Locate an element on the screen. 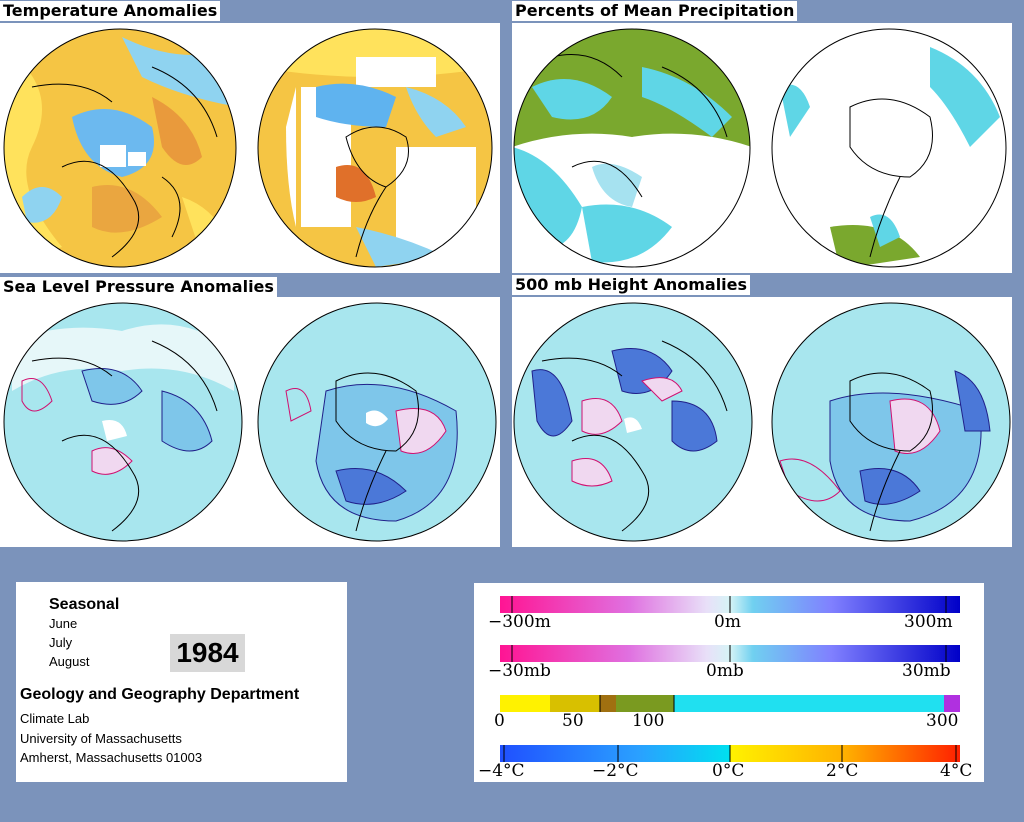  pressure-panel-title: Sea Level Pressure Anomalies is located at coordinates (138, 287).